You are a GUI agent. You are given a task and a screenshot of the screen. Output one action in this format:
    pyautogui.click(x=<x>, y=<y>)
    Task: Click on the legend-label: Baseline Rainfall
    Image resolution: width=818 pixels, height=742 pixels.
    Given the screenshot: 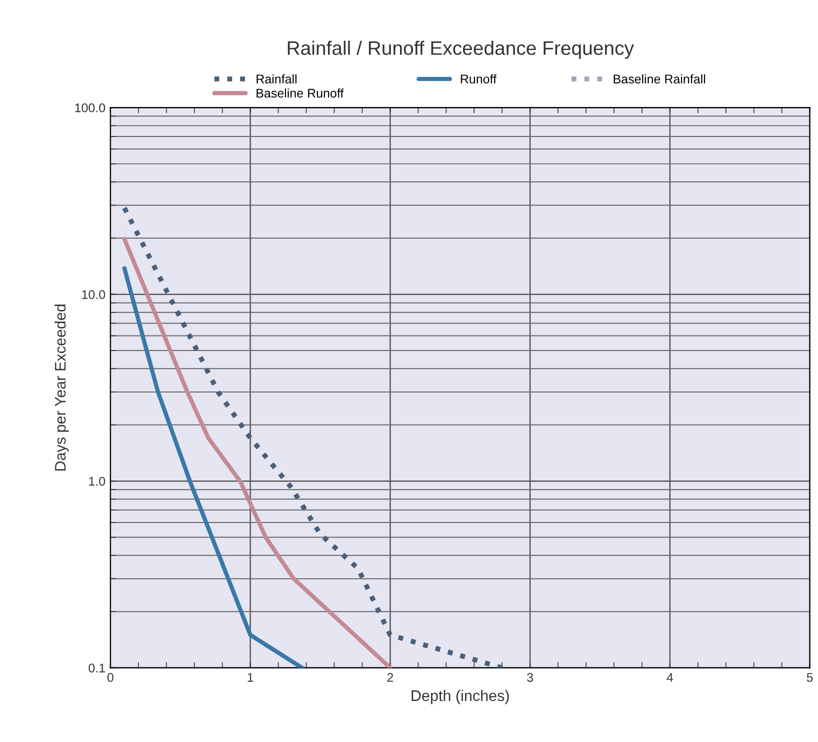 What is the action you would take?
    pyautogui.click(x=660, y=79)
    